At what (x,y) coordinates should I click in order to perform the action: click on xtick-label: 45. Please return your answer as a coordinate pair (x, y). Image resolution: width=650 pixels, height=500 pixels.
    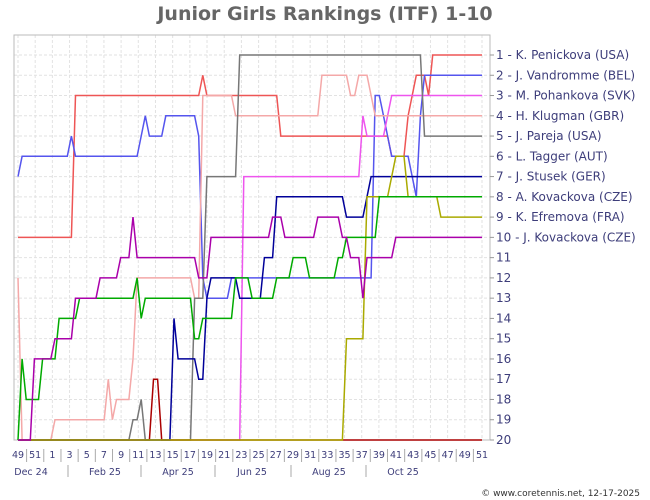
    Looking at the image, I should click on (430, 455).